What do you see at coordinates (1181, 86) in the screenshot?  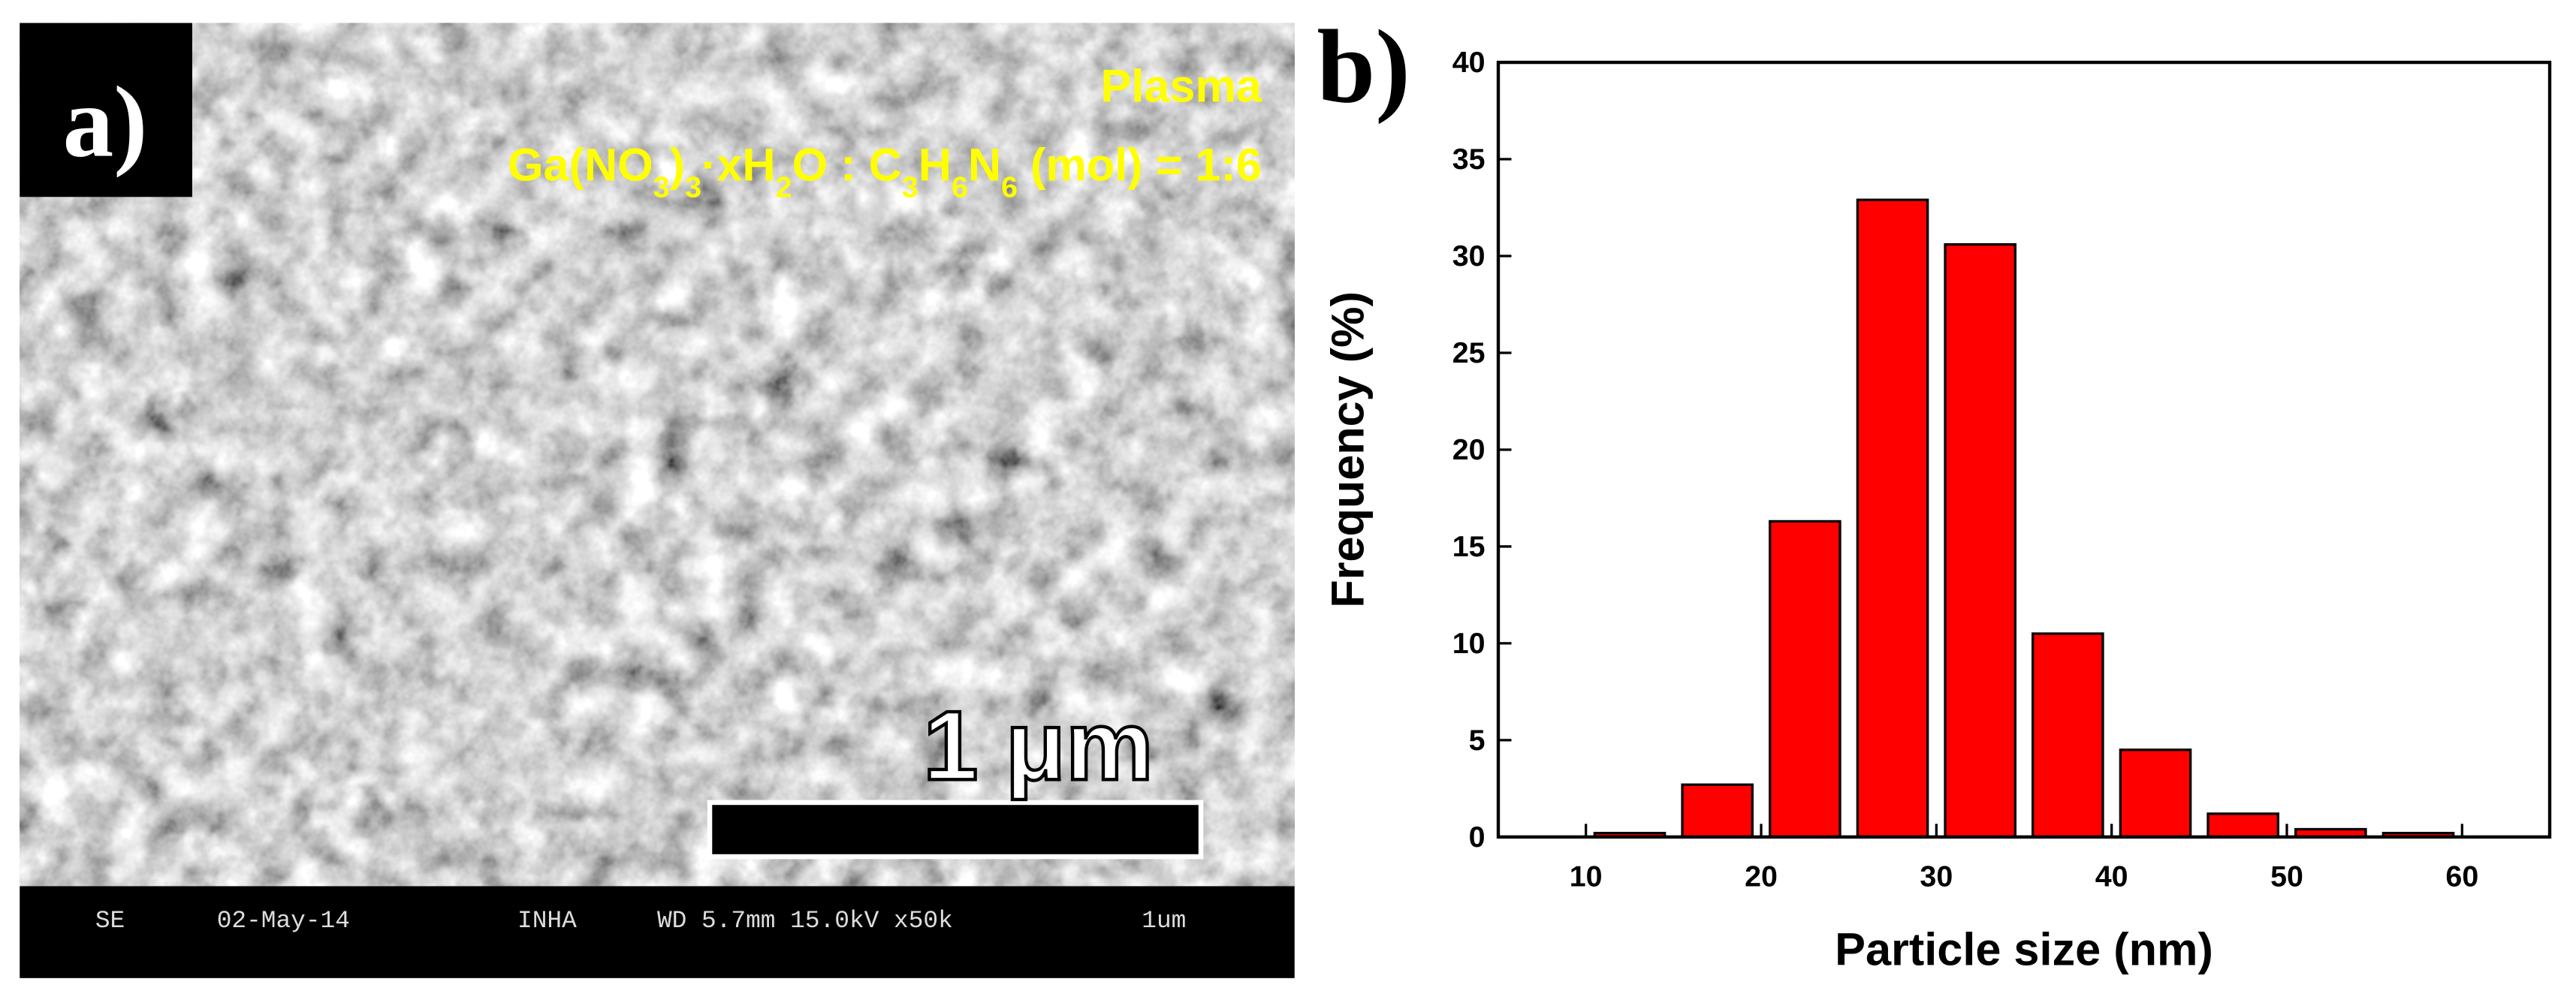 I see `annotation: Plasma` at bounding box center [1181, 86].